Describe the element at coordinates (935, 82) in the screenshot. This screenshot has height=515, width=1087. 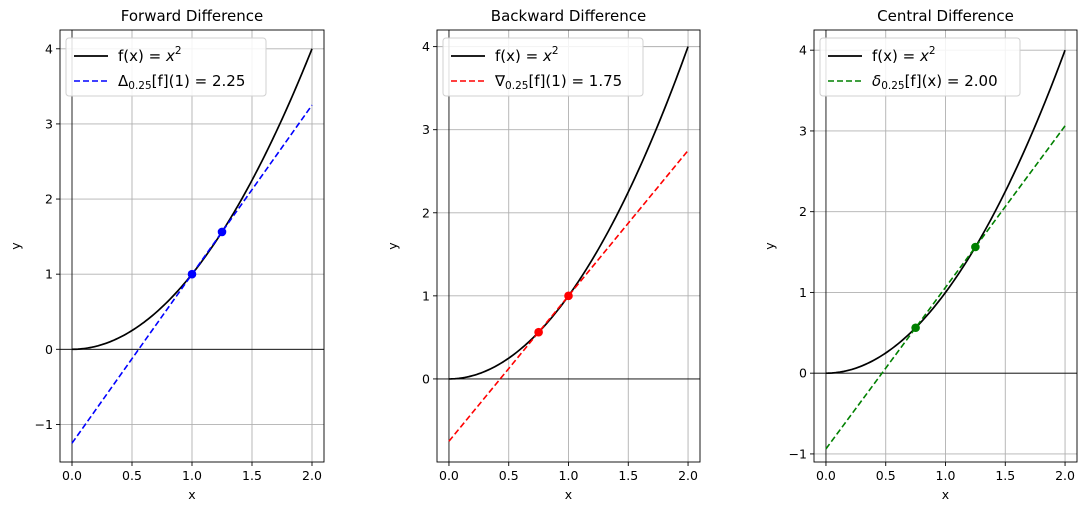
I see `legend-label-difference: δ0.25[f](x) = 2.00` at that location.